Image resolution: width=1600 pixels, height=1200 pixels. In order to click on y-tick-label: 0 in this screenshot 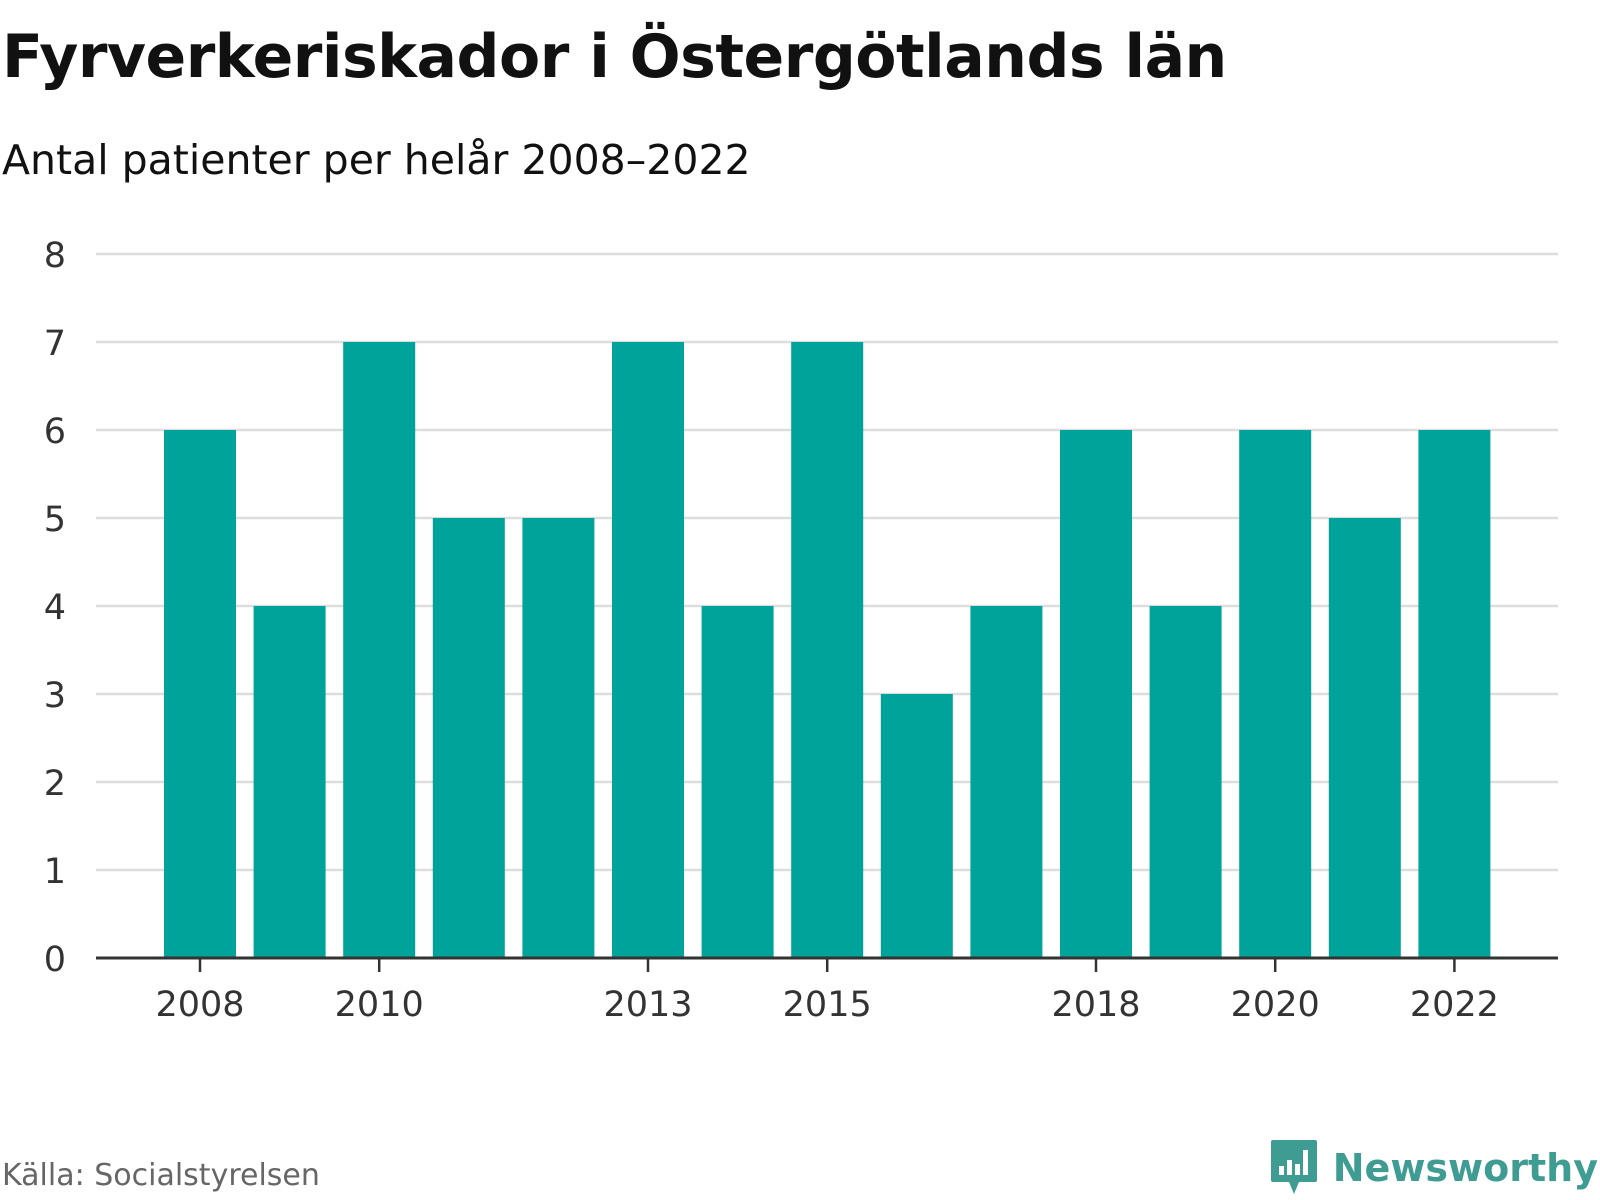, I will do `click(55, 960)`.